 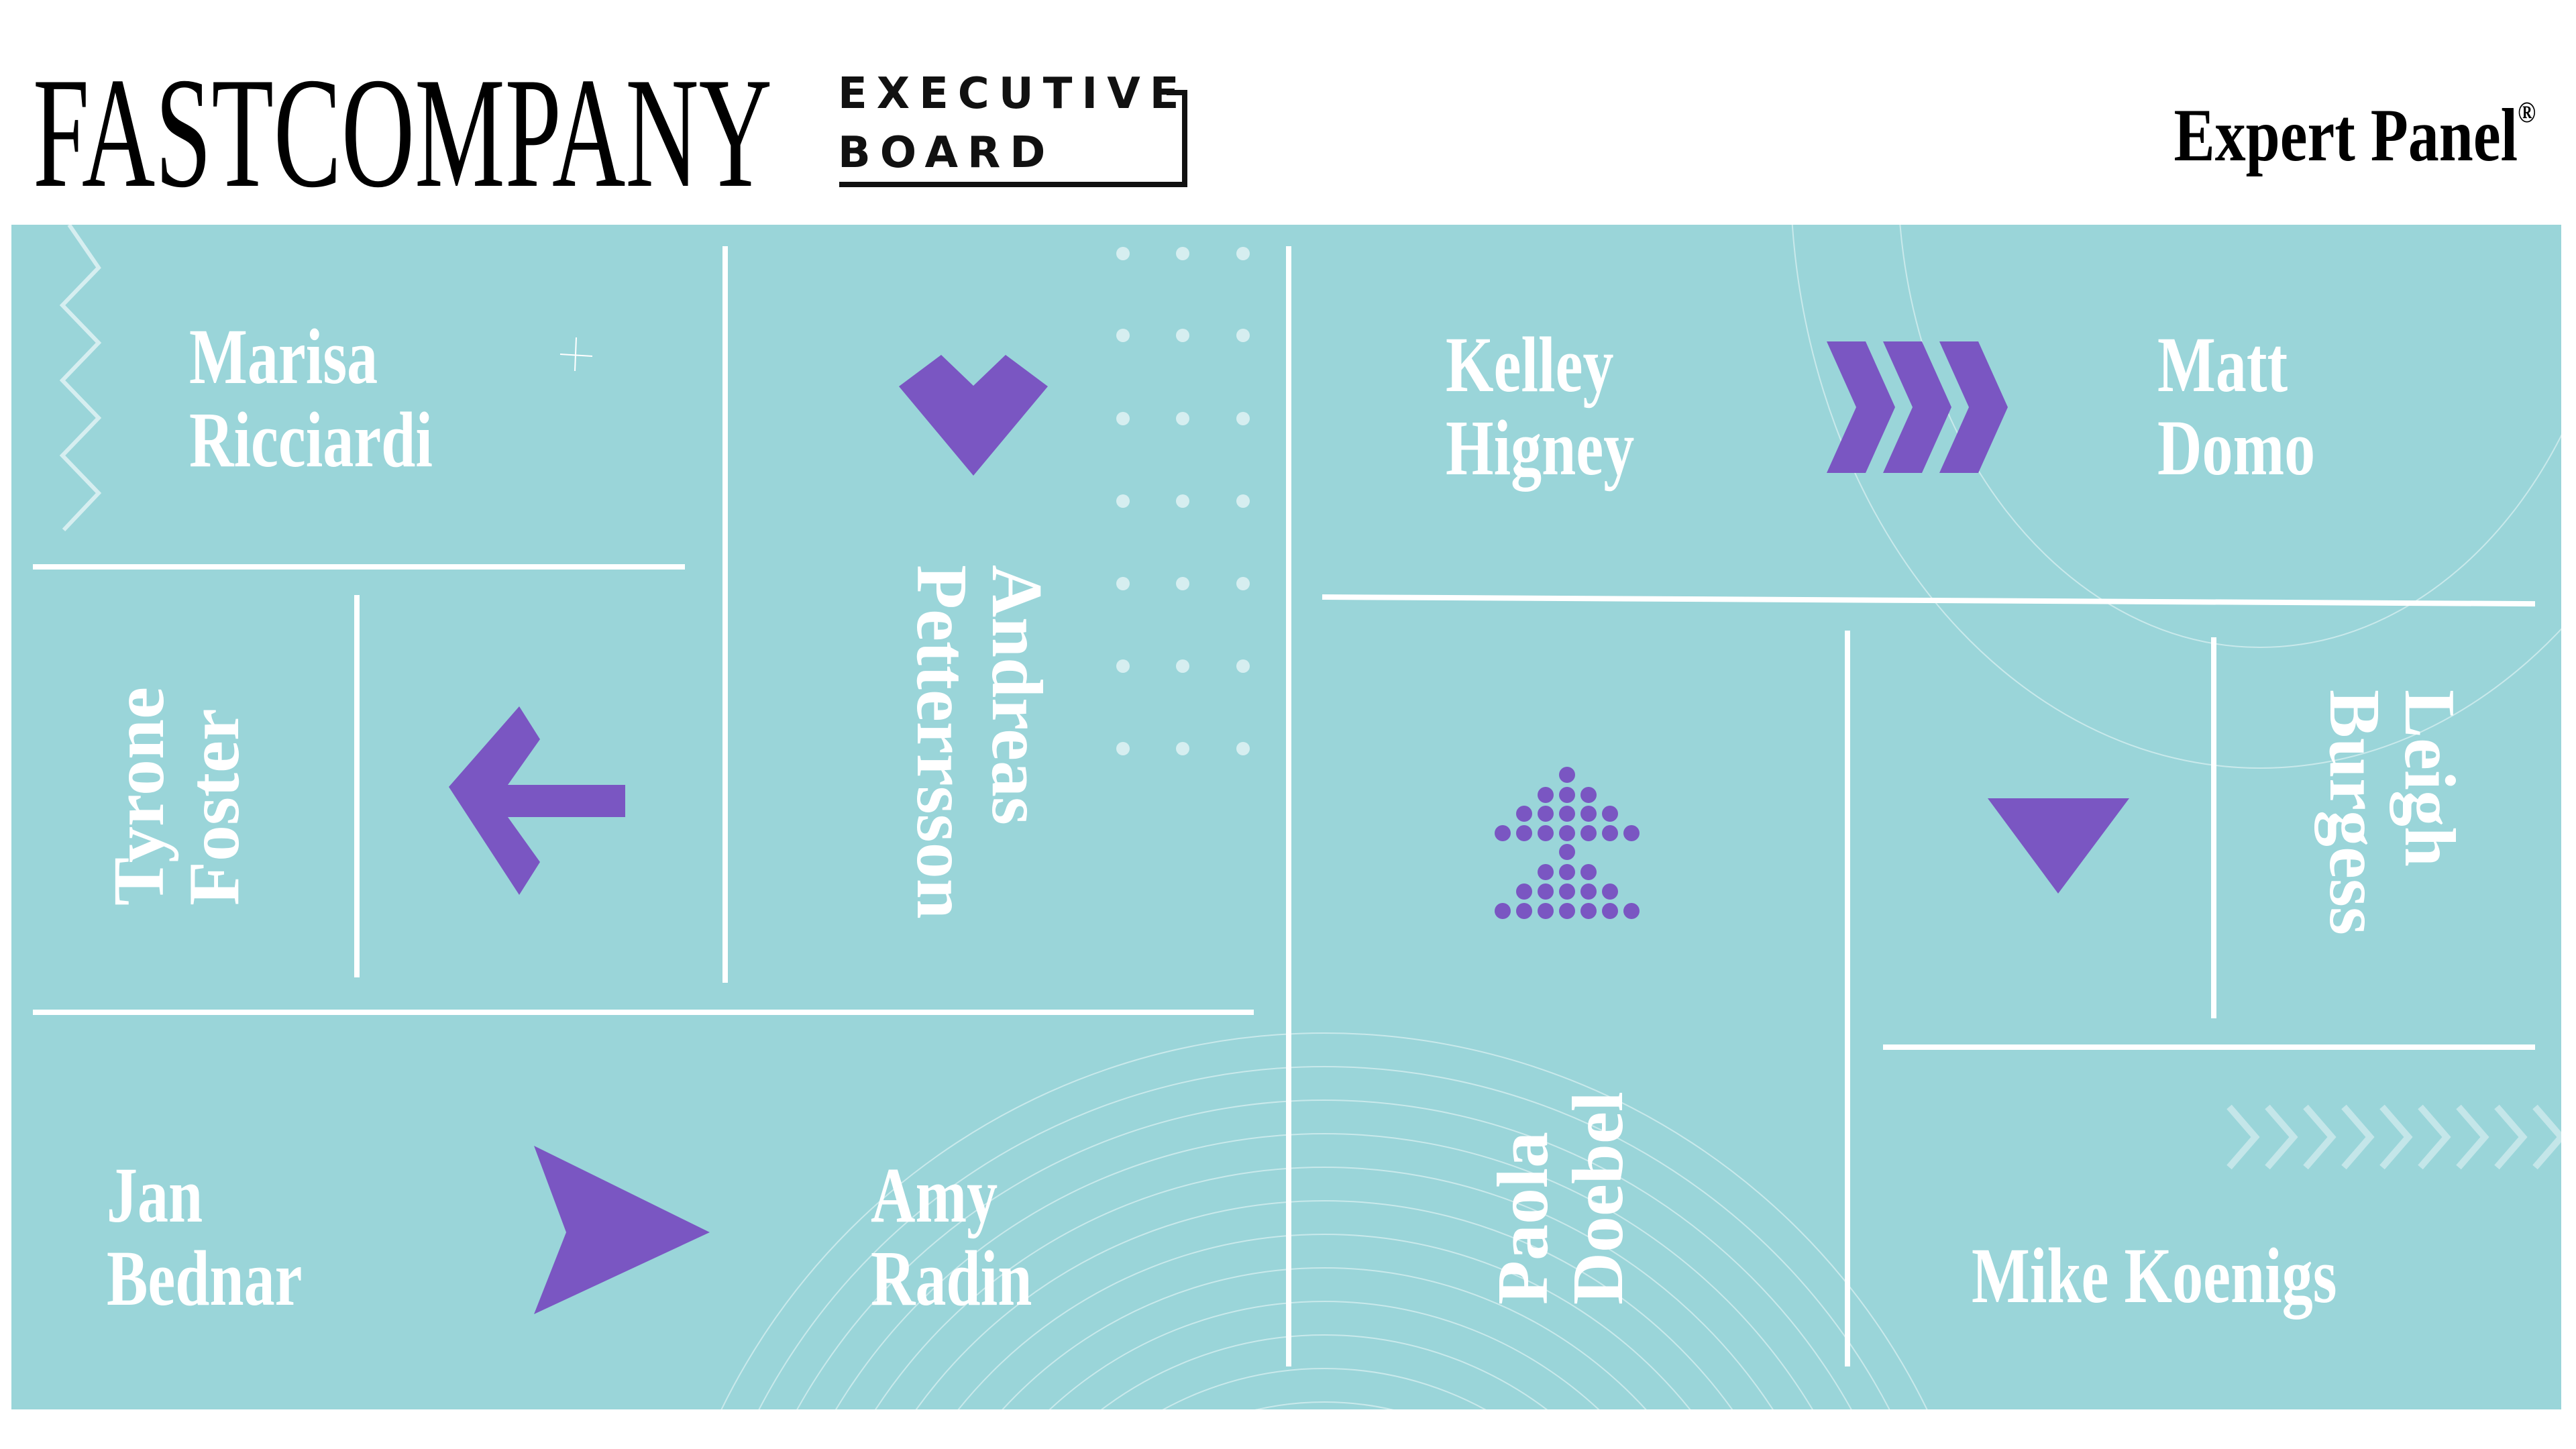 What do you see at coordinates (725, 614) in the screenshot?
I see `divider-vertical-left` at bounding box center [725, 614].